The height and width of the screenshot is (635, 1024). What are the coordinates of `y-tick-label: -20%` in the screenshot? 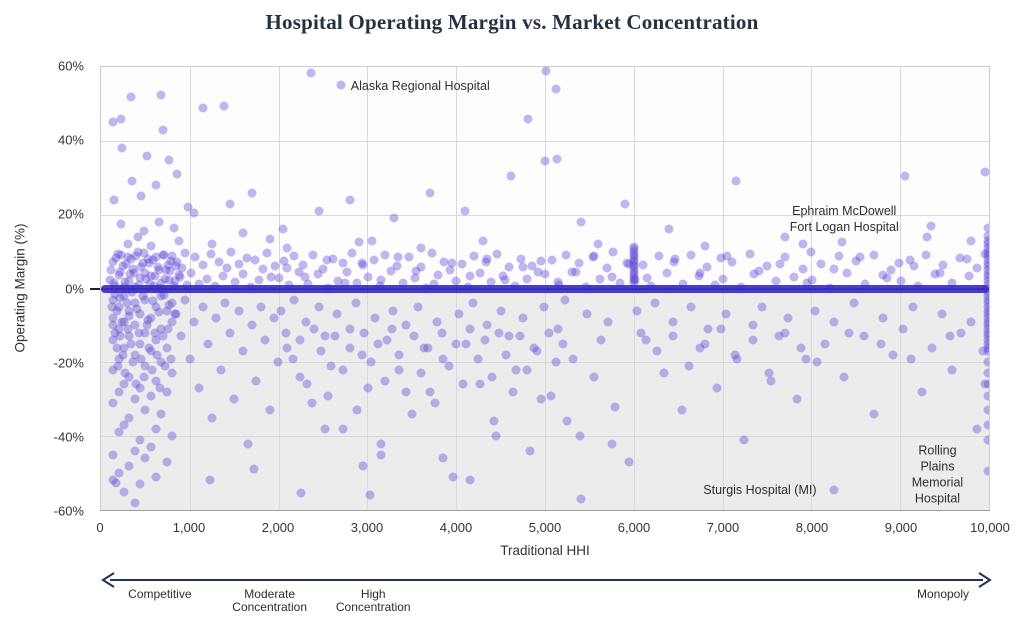 It's located at (68, 363).